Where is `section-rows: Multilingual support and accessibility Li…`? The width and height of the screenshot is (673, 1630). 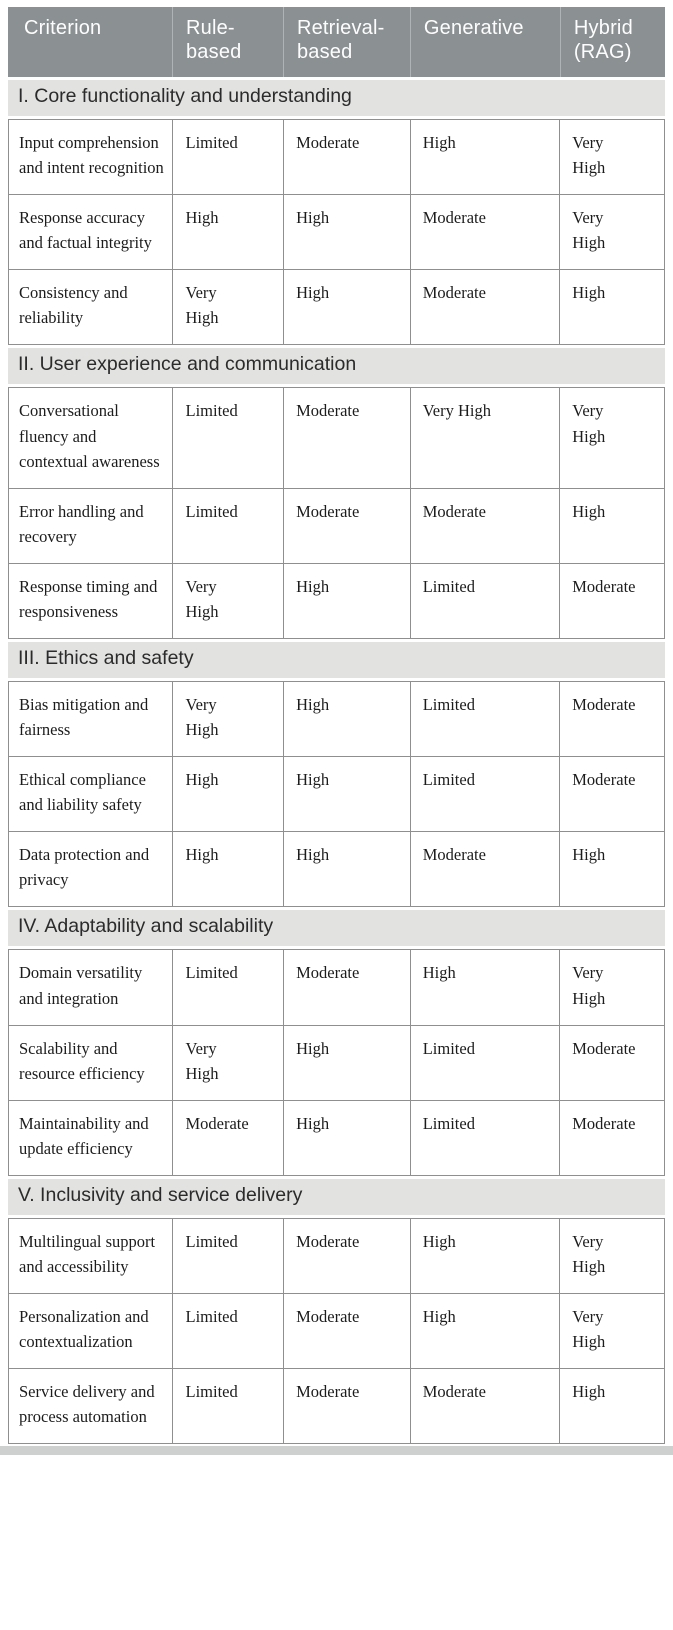
section-rows: Multilingual support and accessibility Li… is located at coordinates (336, 1331).